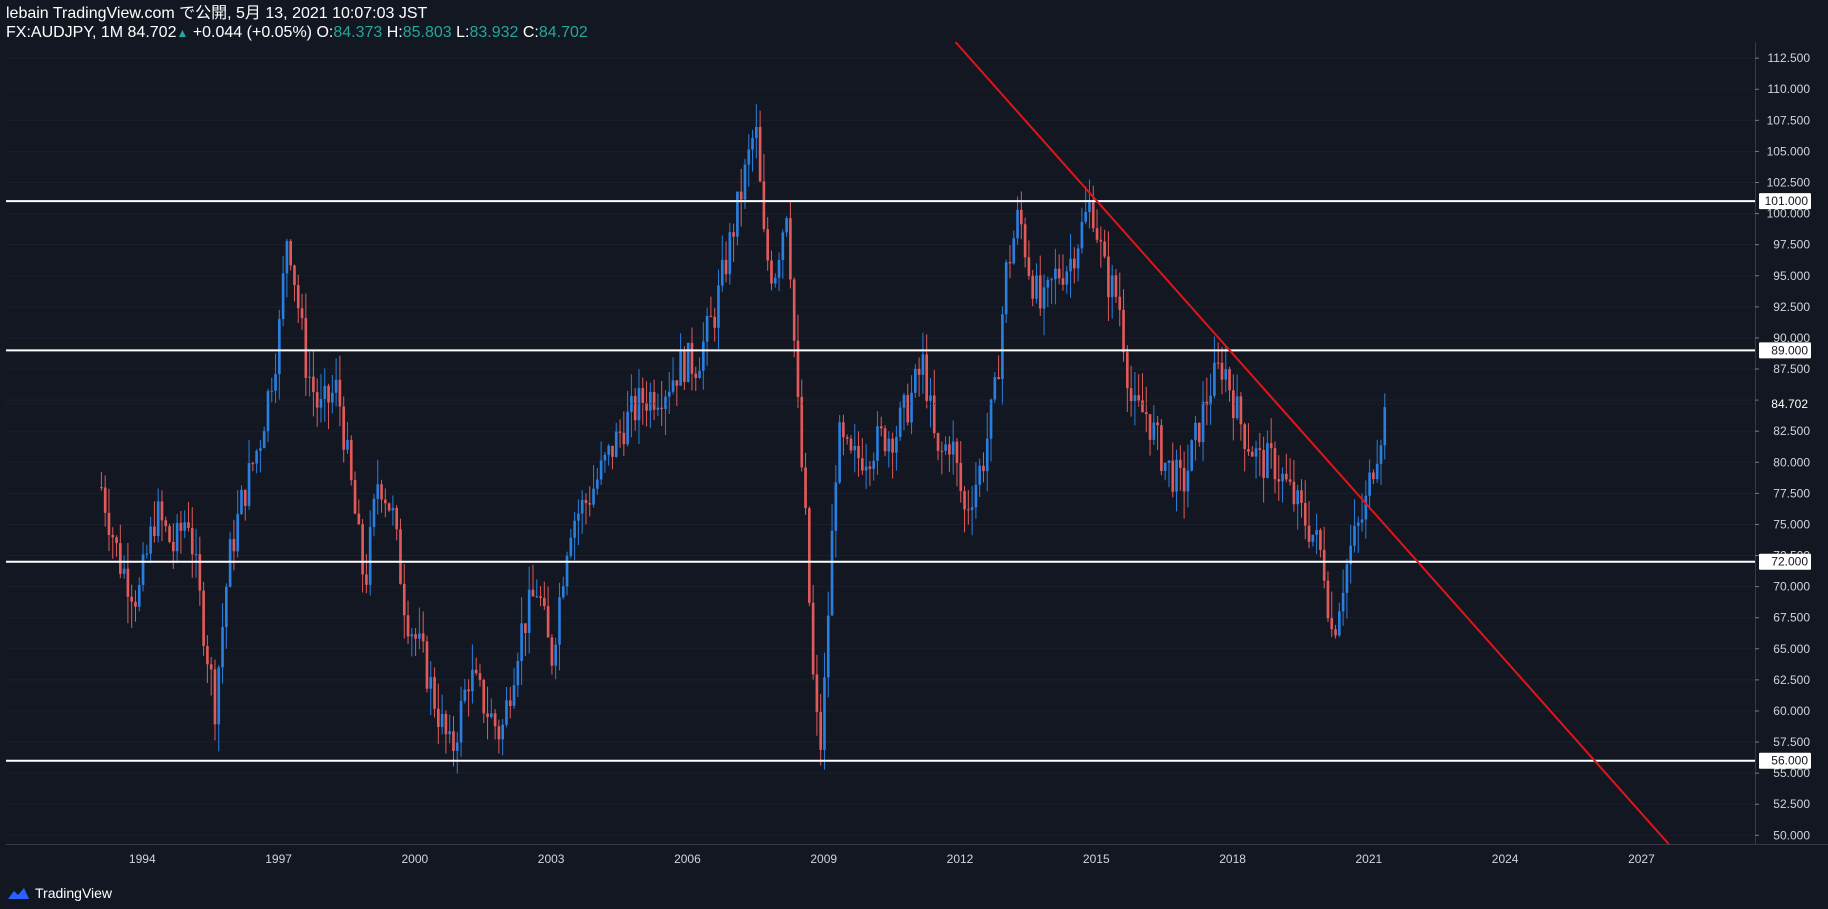 The image size is (1828, 909). Describe the element at coordinates (1791, 711) in the screenshot. I see `price-tick-label: 60.000` at that location.